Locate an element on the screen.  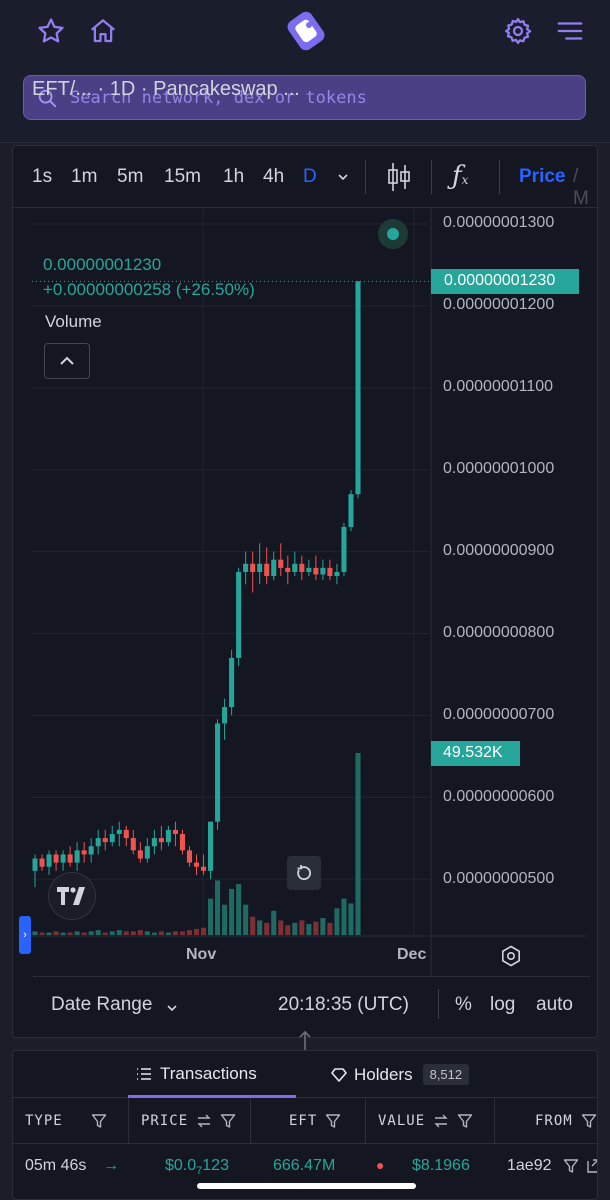
y-tick-label: 0.00000000900 is located at coordinates (499, 550).